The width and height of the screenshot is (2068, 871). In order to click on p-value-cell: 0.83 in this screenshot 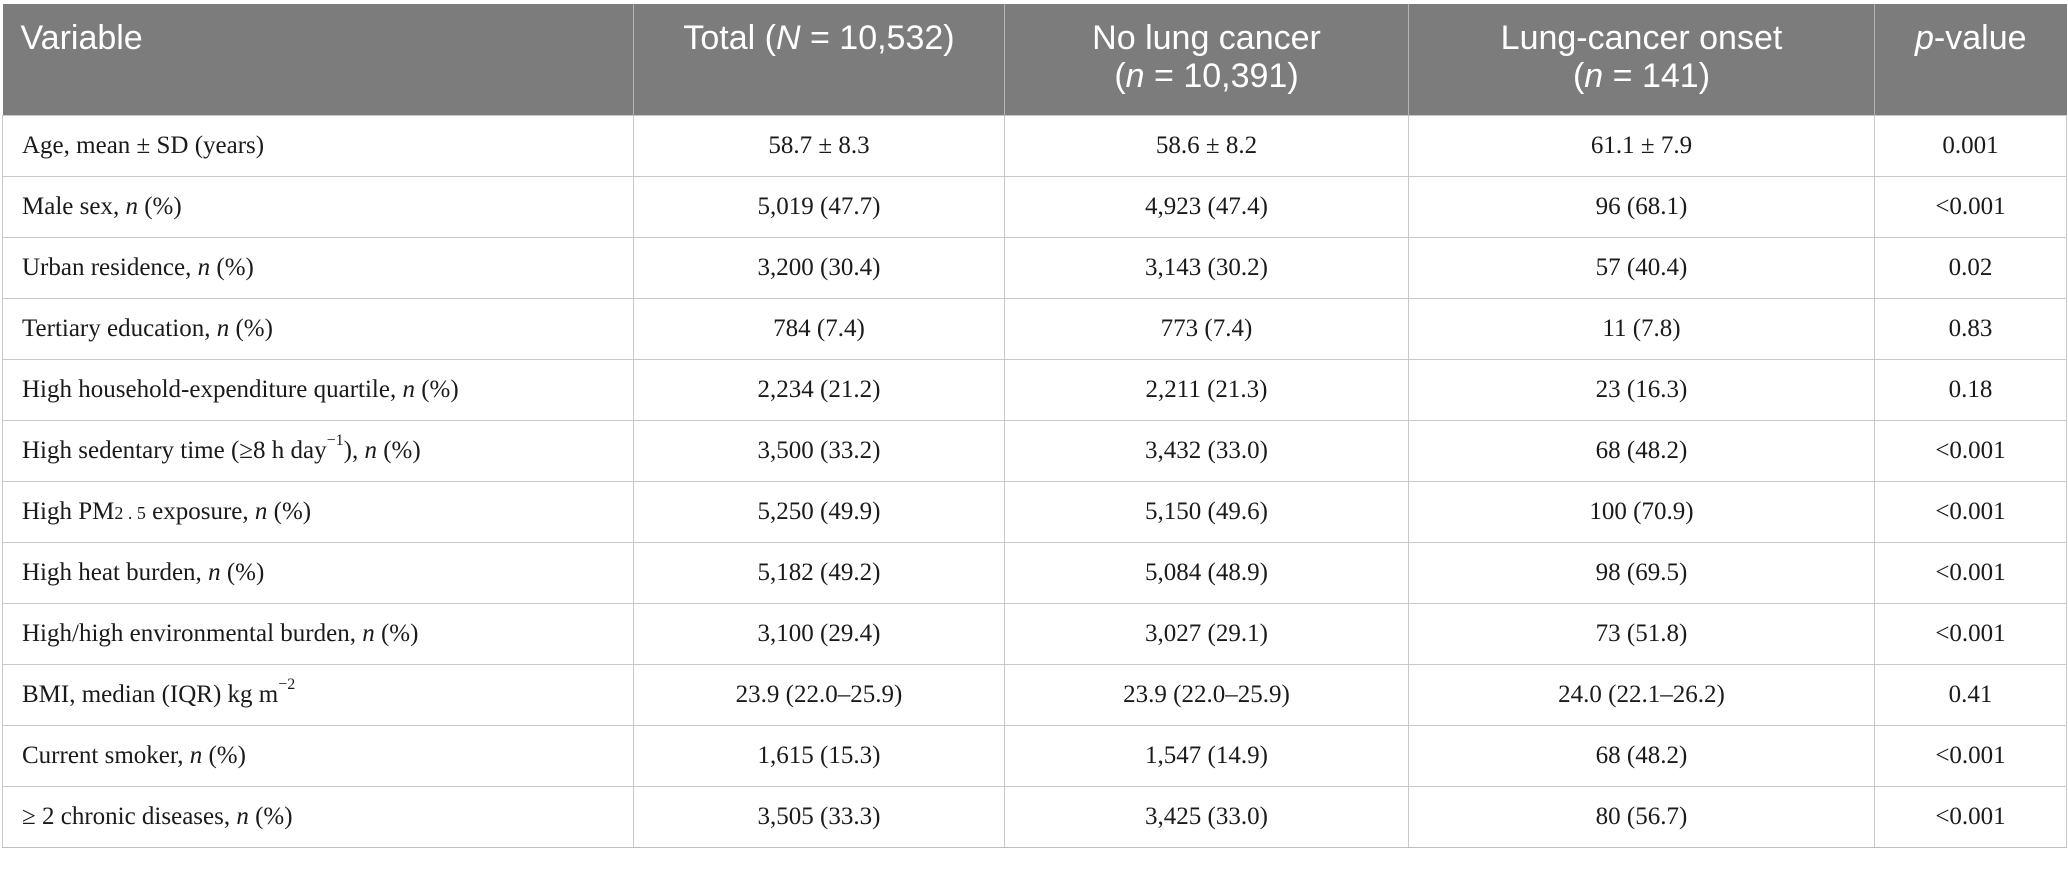, I will do `click(1970, 328)`.